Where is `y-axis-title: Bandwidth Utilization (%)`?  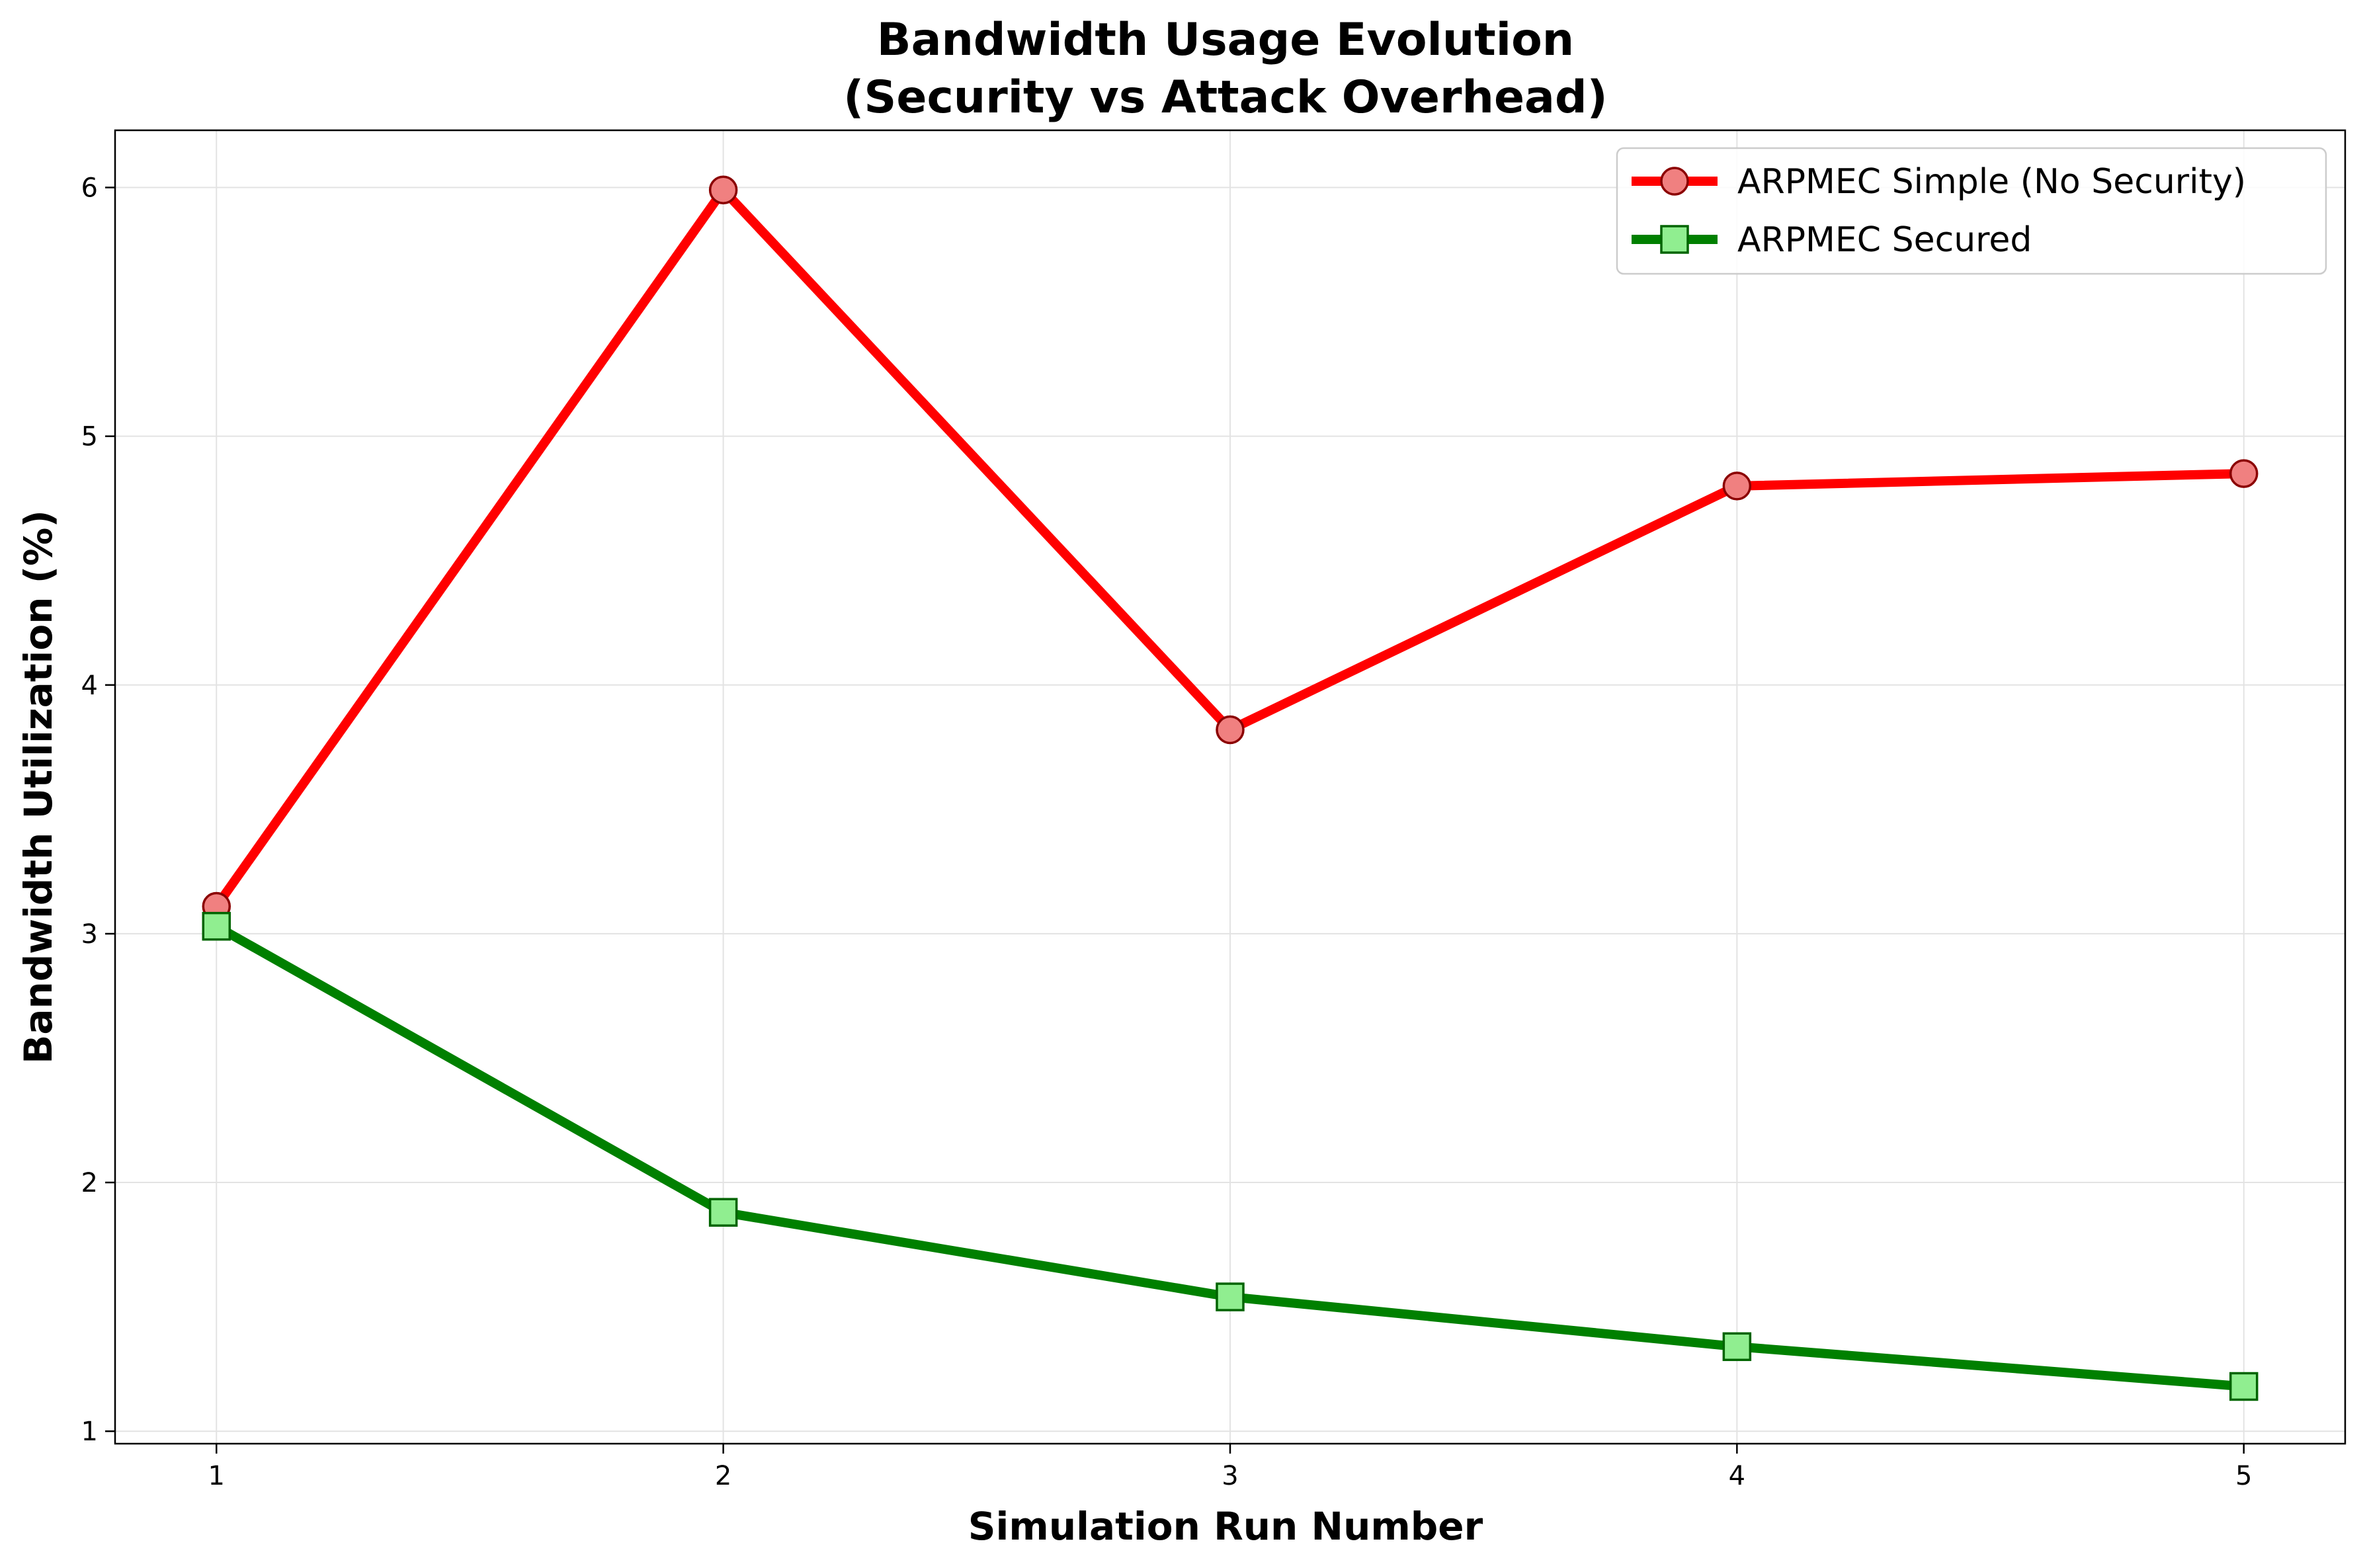
y-axis-title: Bandwidth Utilization (%) is located at coordinates (38, 787).